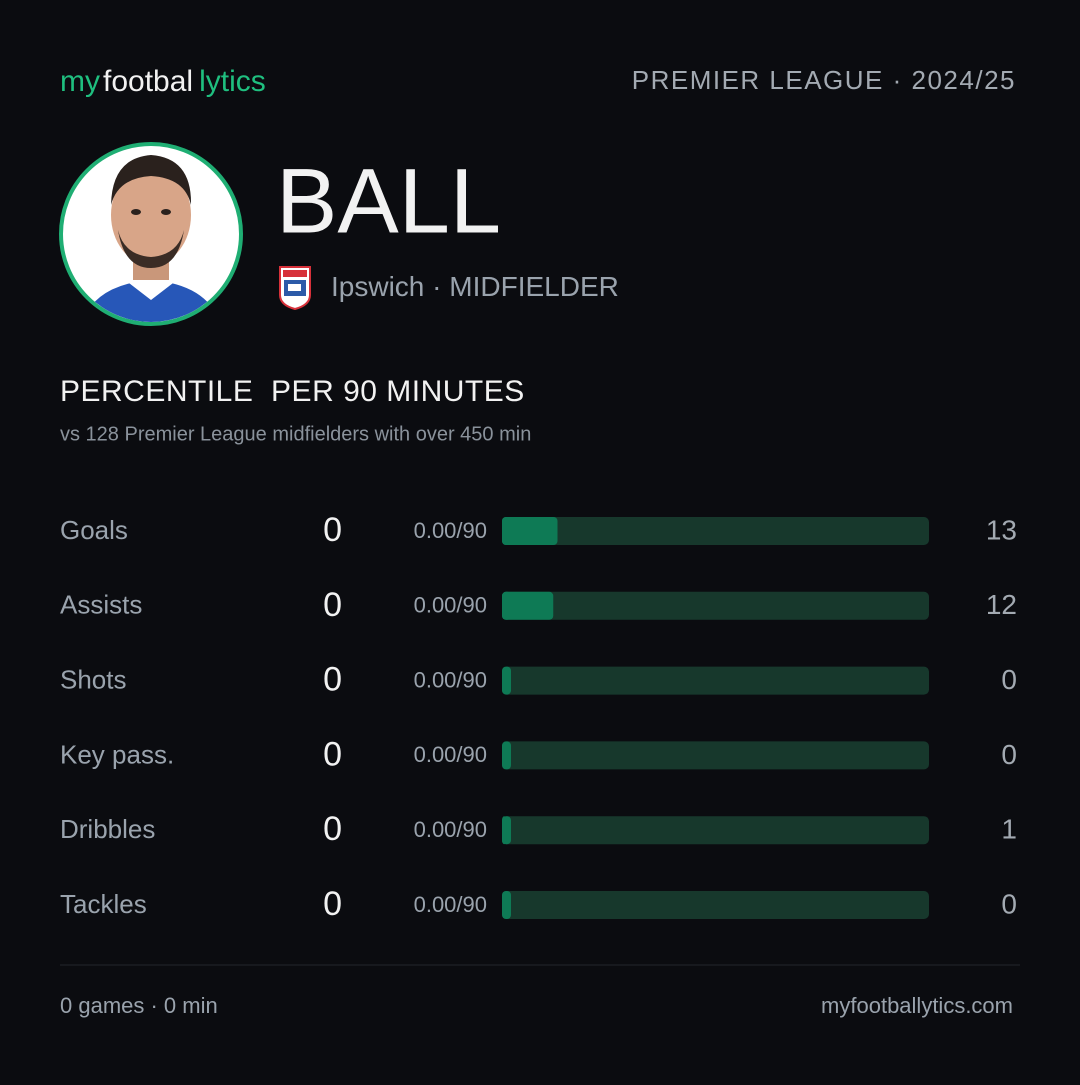  Describe the element at coordinates (139, 1005) in the screenshot. I see `footer-summary: 0 games · 0 min` at that location.